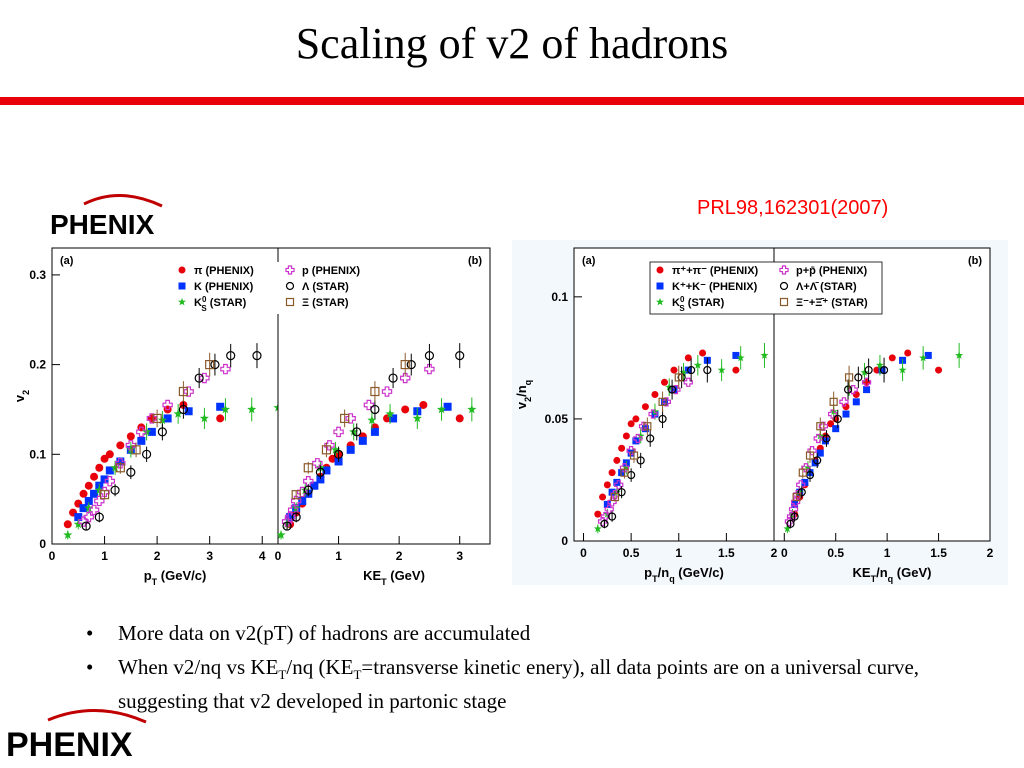 The width and height of the screenshot is (1024, 768). What do you see at coordinates (892, 574) in the screenshot?
I see `x-axis-label: KET/nq (GeV)` at bounding box center [892, 574].